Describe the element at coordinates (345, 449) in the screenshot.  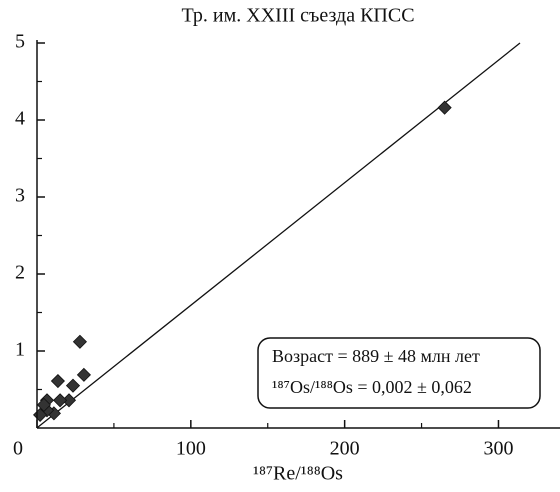
I see `x-tick-label: 200` at that location.